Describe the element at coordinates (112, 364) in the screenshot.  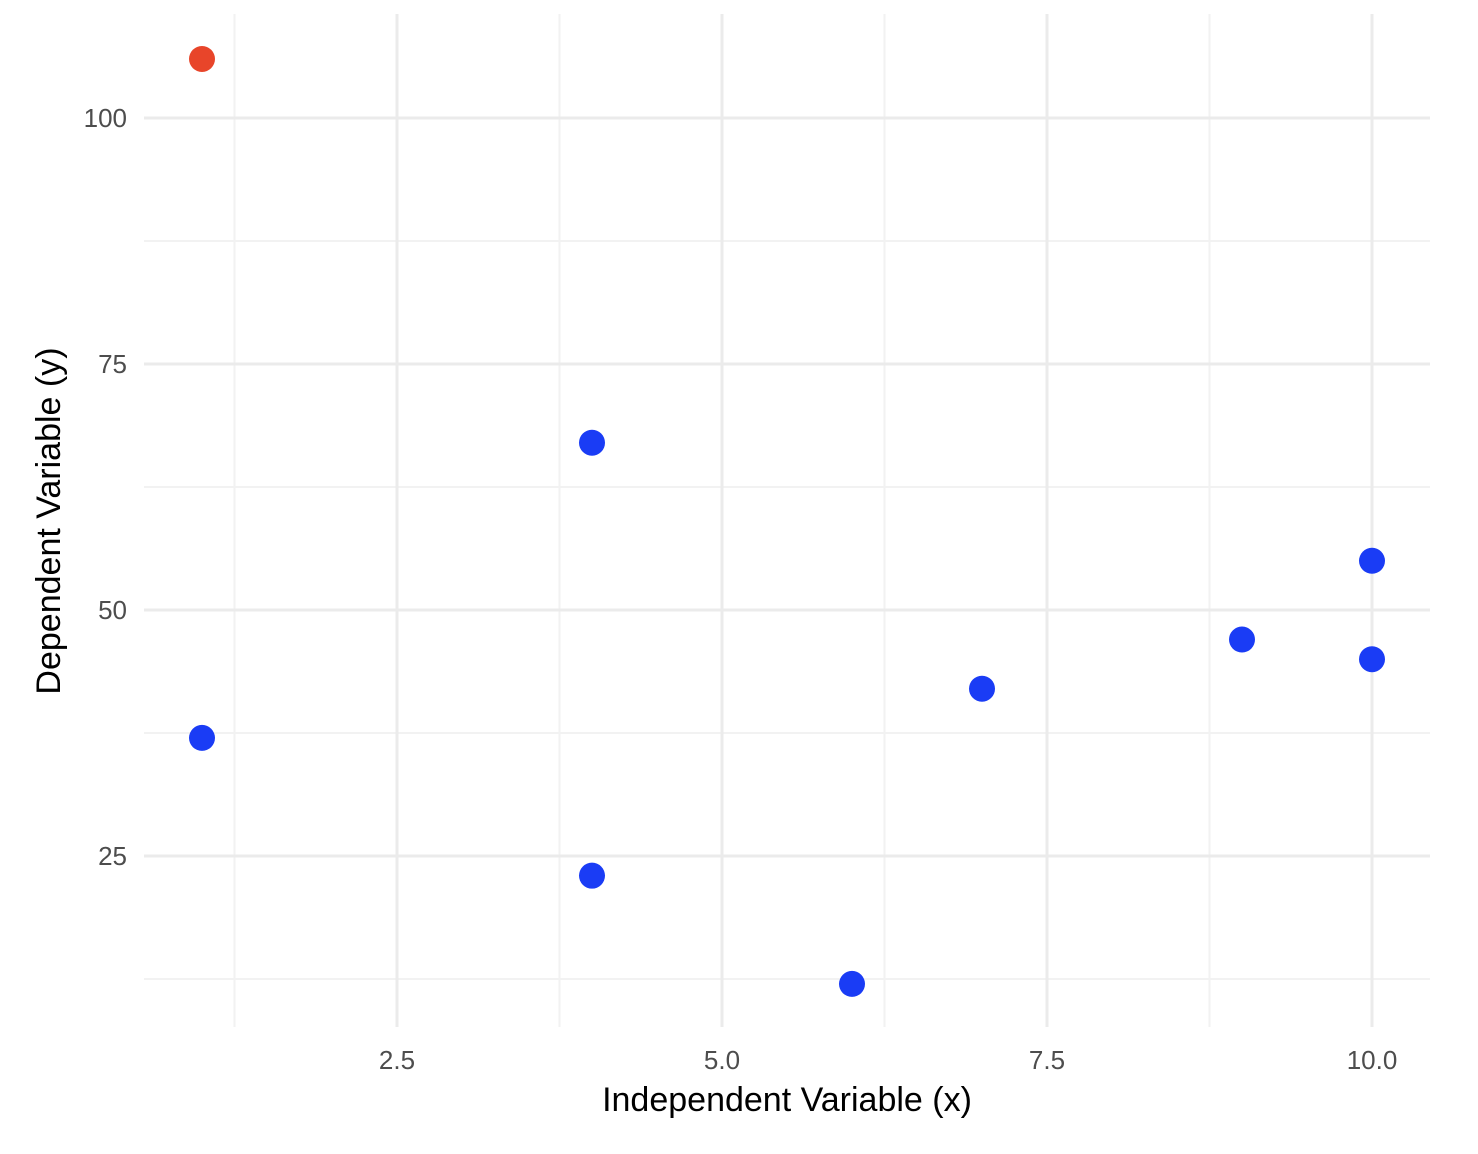
I see `y-tick-label: 75` at that location.